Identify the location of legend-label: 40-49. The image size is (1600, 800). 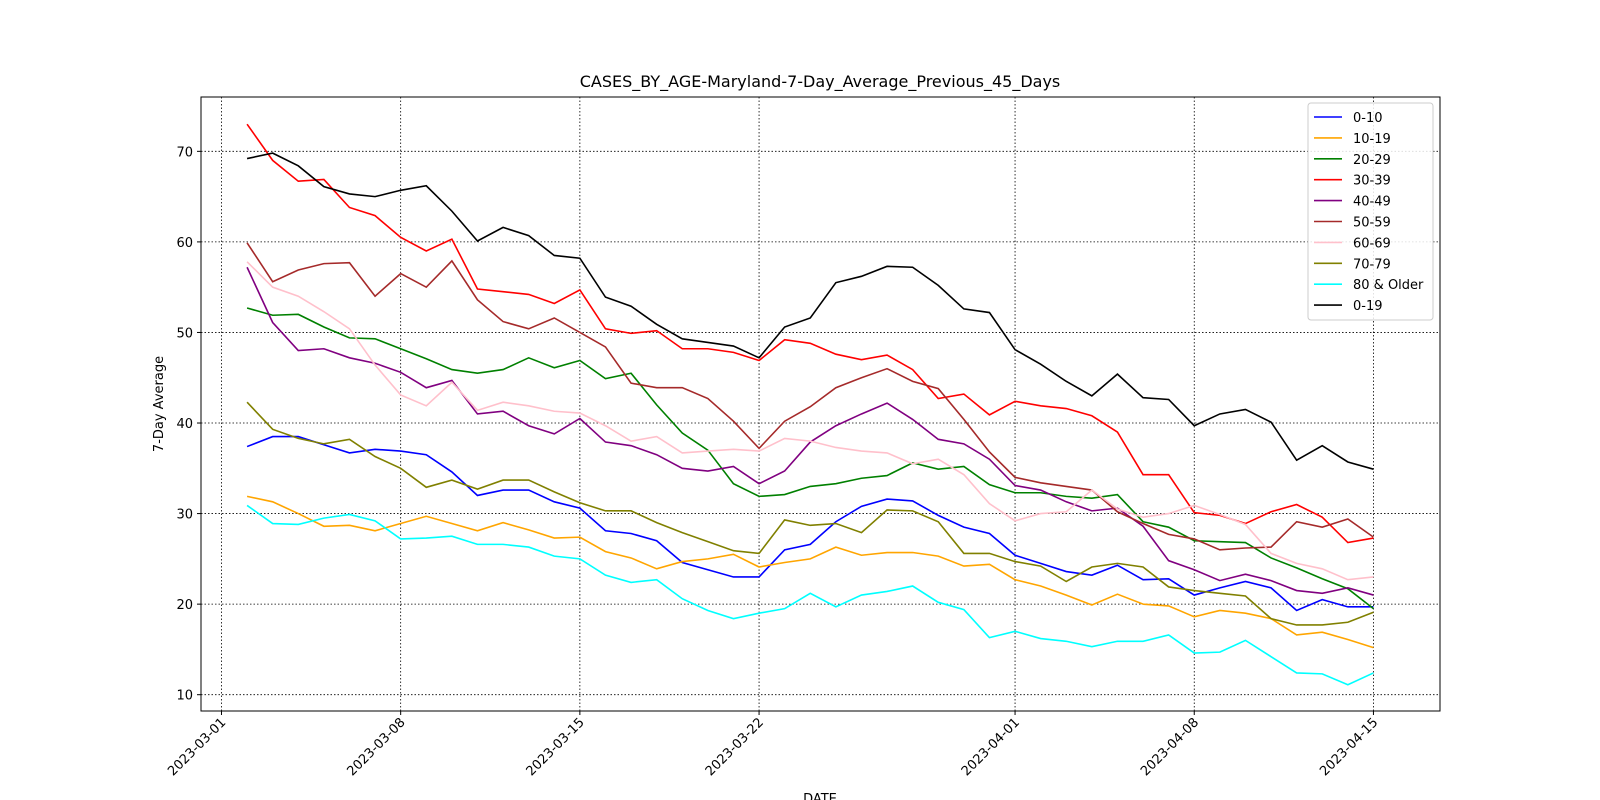
(1372, 202).